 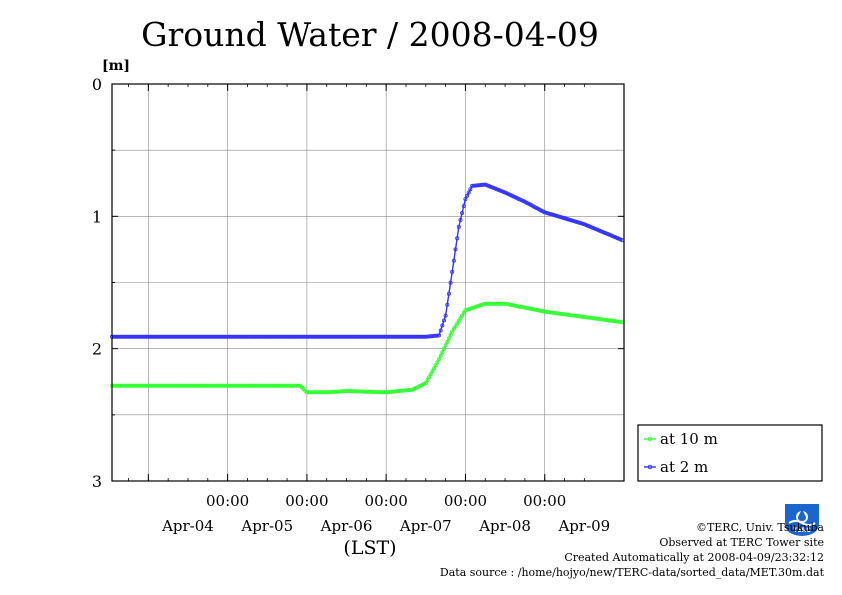 I want to click on footer-observed: Observed at TERC Tower site, so click(x=741, y=542).